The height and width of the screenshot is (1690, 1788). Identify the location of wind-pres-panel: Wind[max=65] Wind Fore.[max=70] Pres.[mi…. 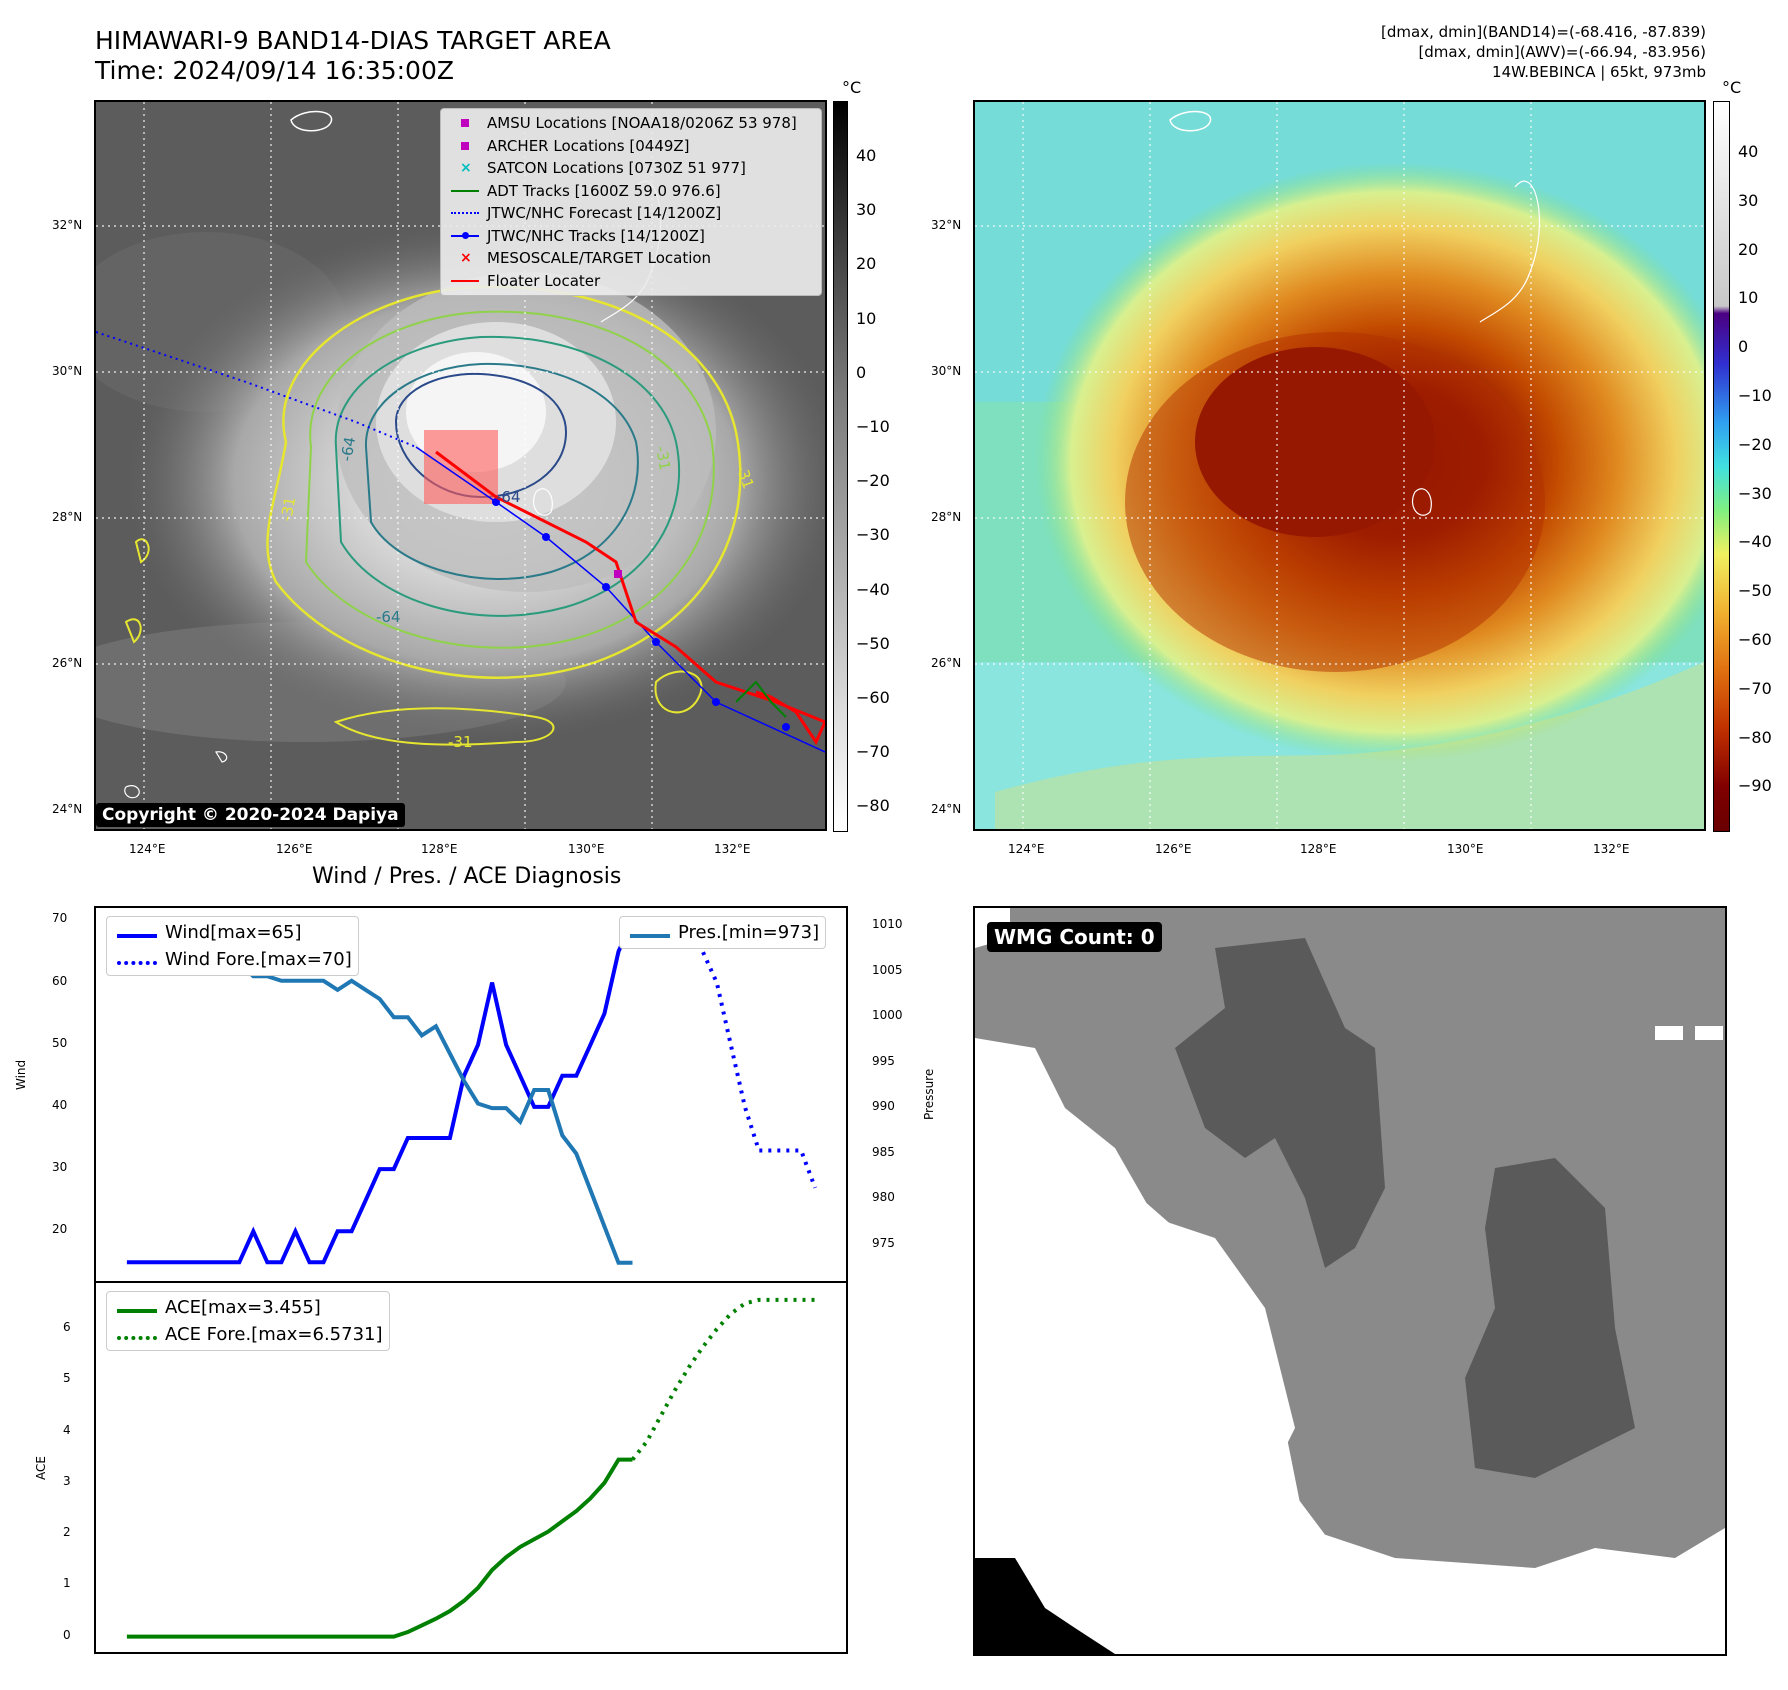
(471, 1094).